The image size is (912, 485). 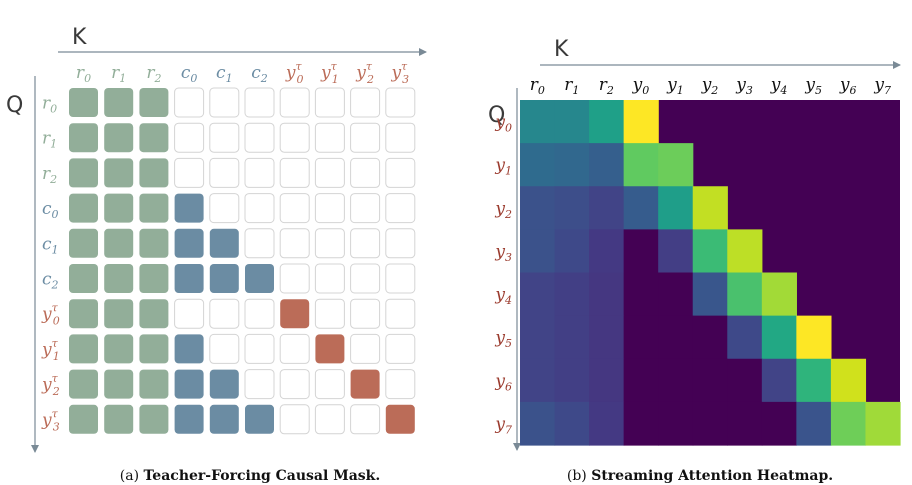 What do you see at coordinates (496, 115) in the screenshot?
I see `q-axis-label-b: Q` at bounding box center [496, 115].